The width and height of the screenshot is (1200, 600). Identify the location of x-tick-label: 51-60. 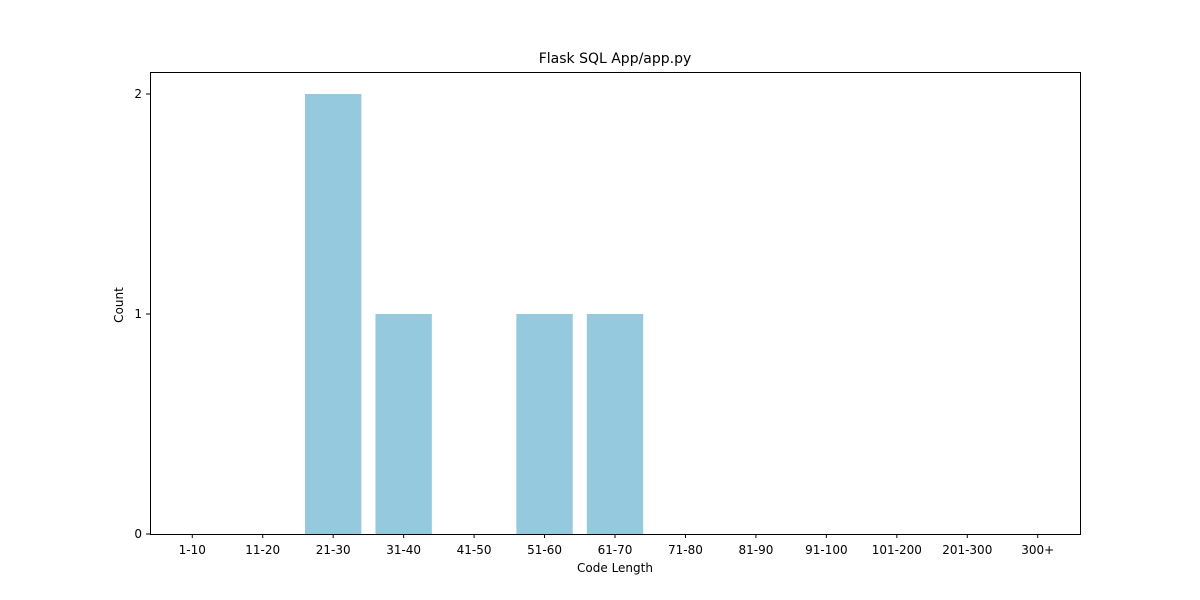
(544, 550).